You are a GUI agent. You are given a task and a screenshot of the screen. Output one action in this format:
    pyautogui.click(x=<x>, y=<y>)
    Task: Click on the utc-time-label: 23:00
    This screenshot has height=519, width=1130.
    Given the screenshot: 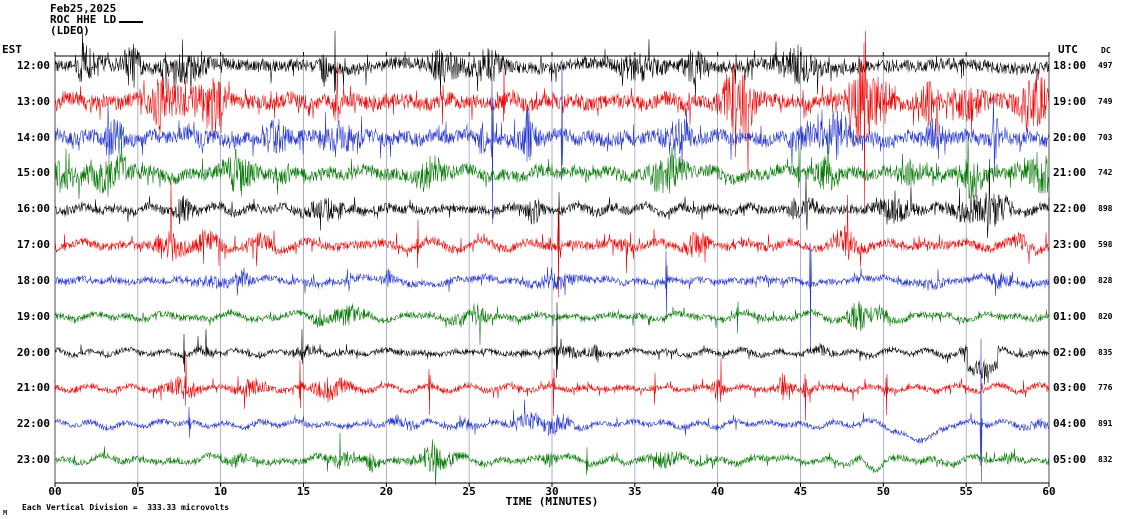 What is the action you would take?
    pyautogui.click(x=1070, y=245)
    